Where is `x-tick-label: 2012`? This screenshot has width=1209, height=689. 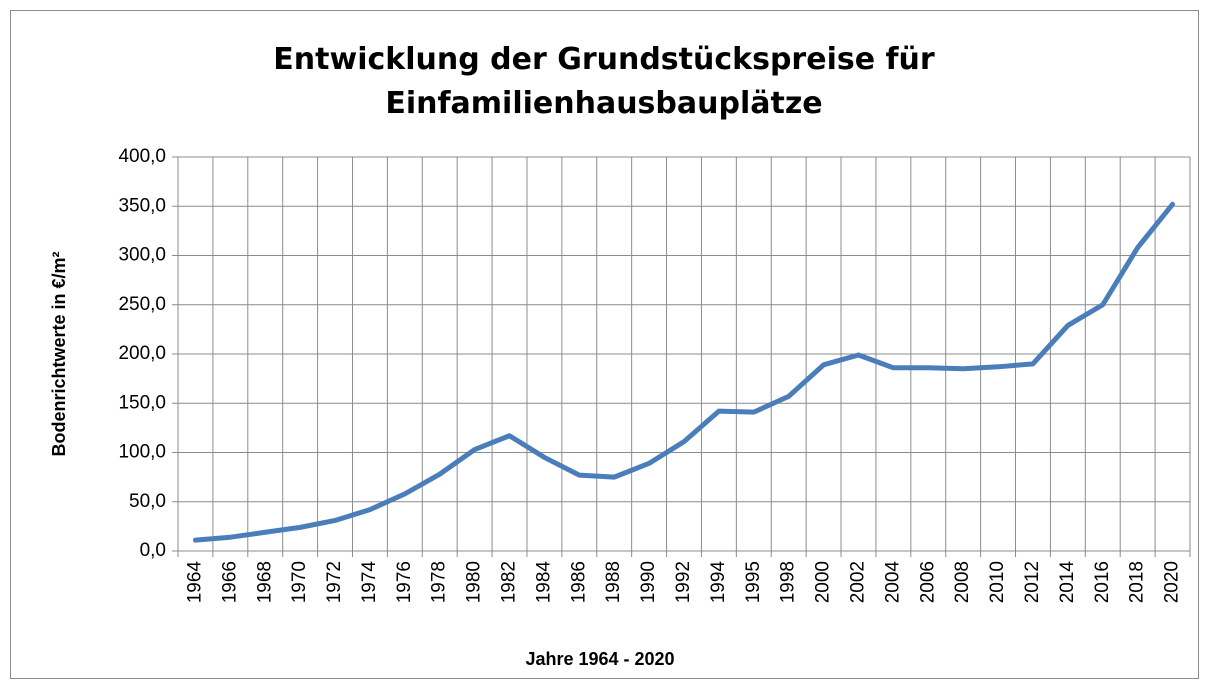 x-tick-label: 2012 is located at coordinates (1032, 582).